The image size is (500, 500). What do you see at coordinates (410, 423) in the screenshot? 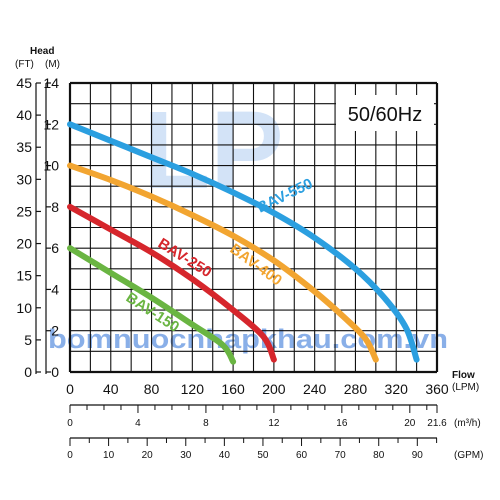
I see `x-tick-label-m3h: 20` at bounding box center [410, 423].